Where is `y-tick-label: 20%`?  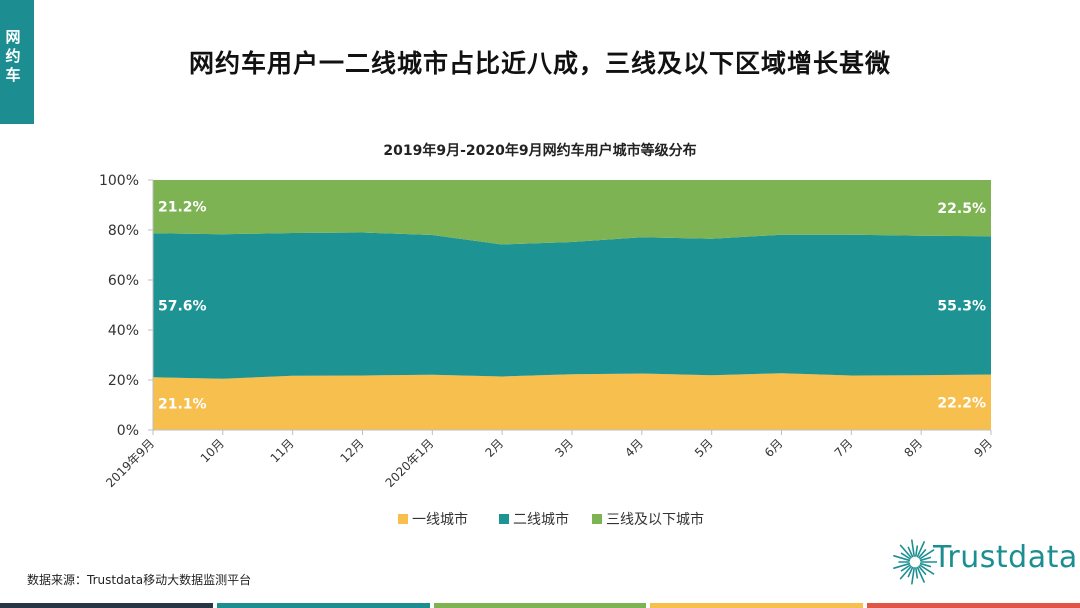
y-tick-label: 20% is located at coordinates (123, 381).